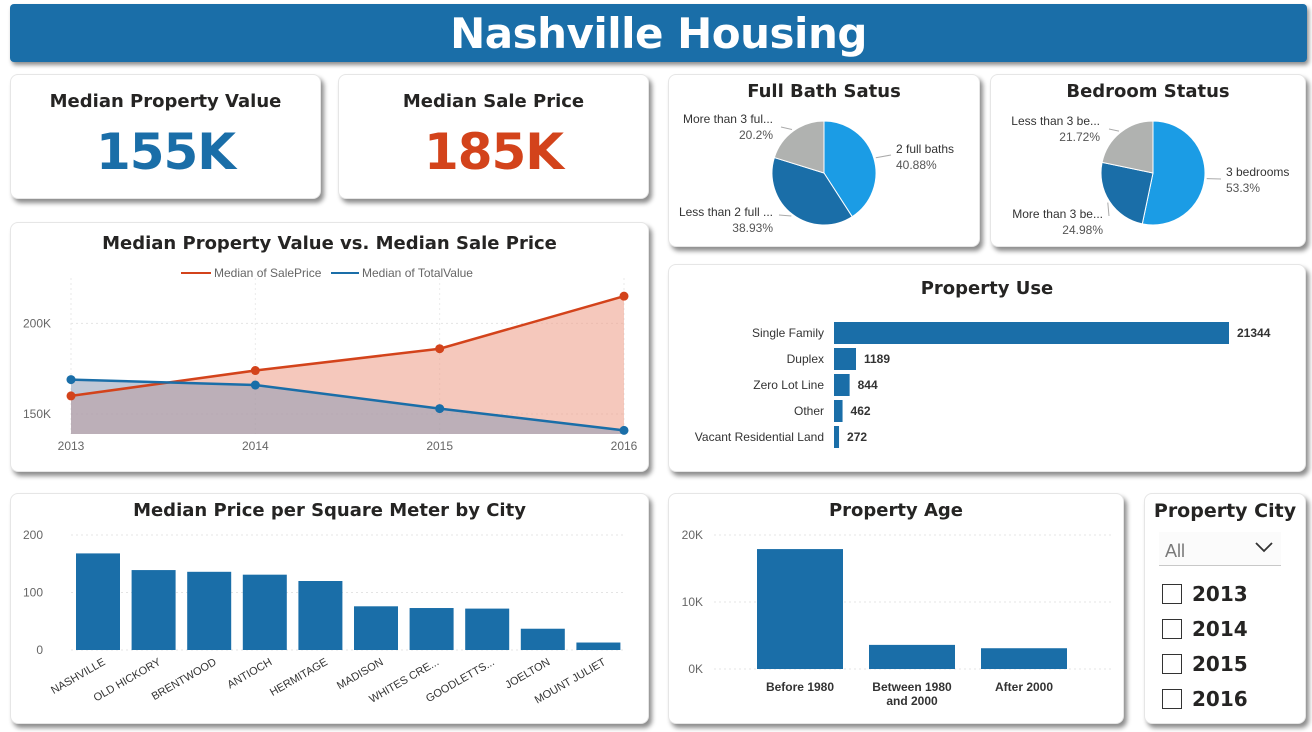 This screenshot has height=732, width=1312. I want to click on slicer-option-label: 2014, so click(1220, 629).